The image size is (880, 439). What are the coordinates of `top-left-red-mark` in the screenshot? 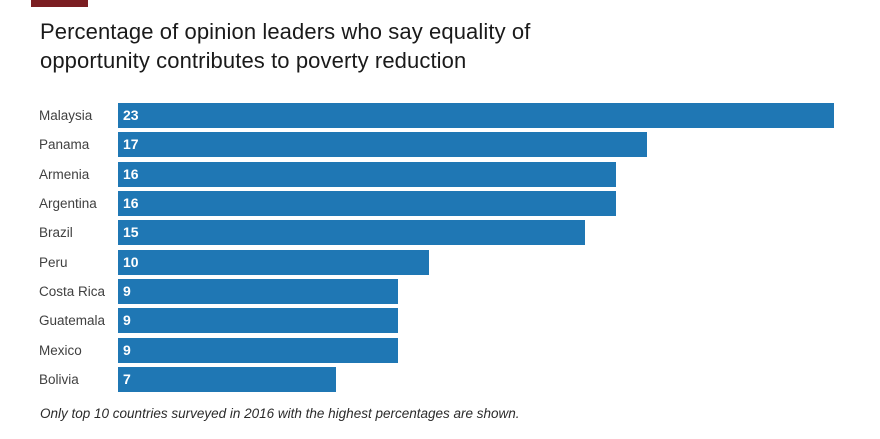 It's located at (59, 3).